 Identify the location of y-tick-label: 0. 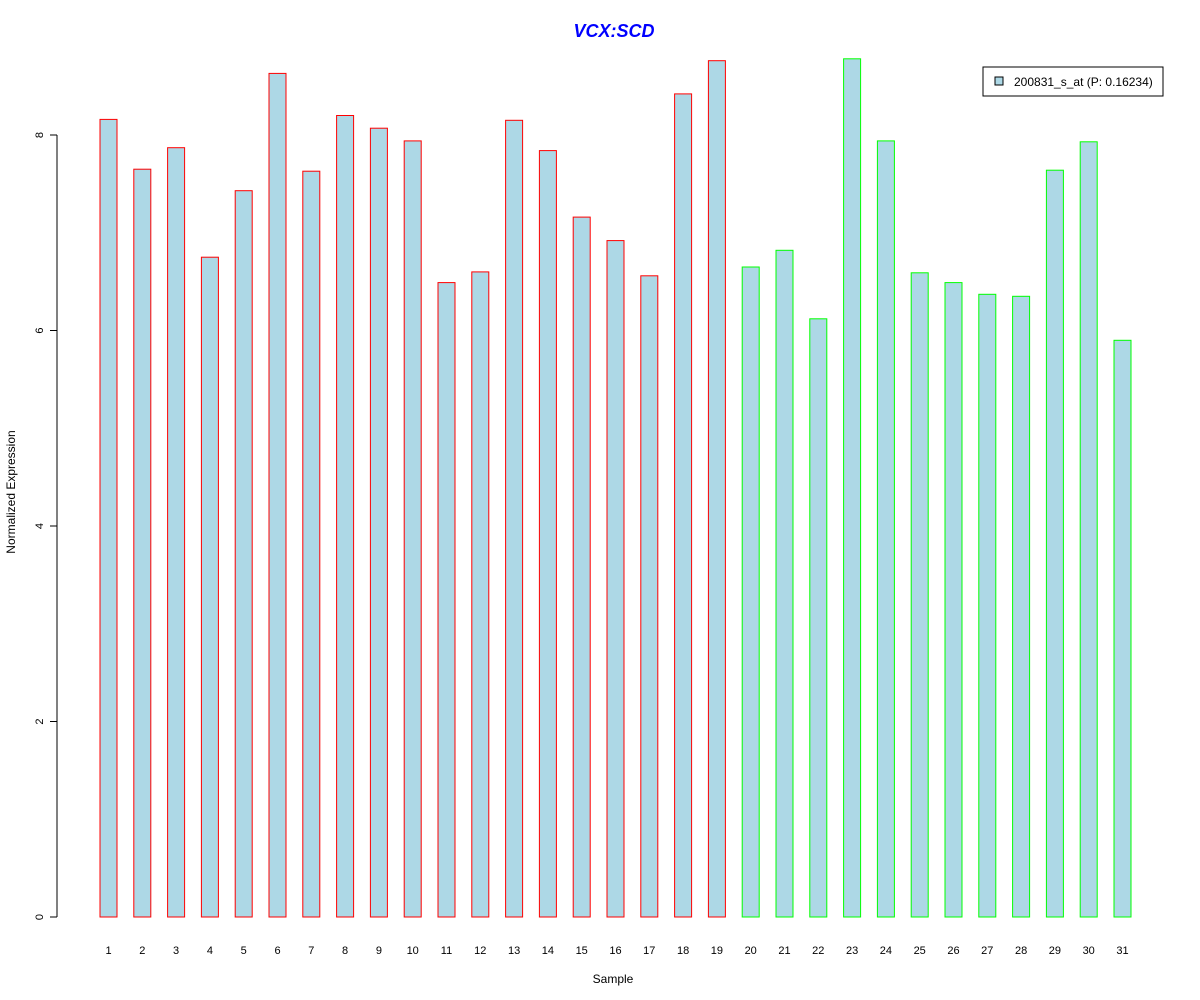
(40, 917).